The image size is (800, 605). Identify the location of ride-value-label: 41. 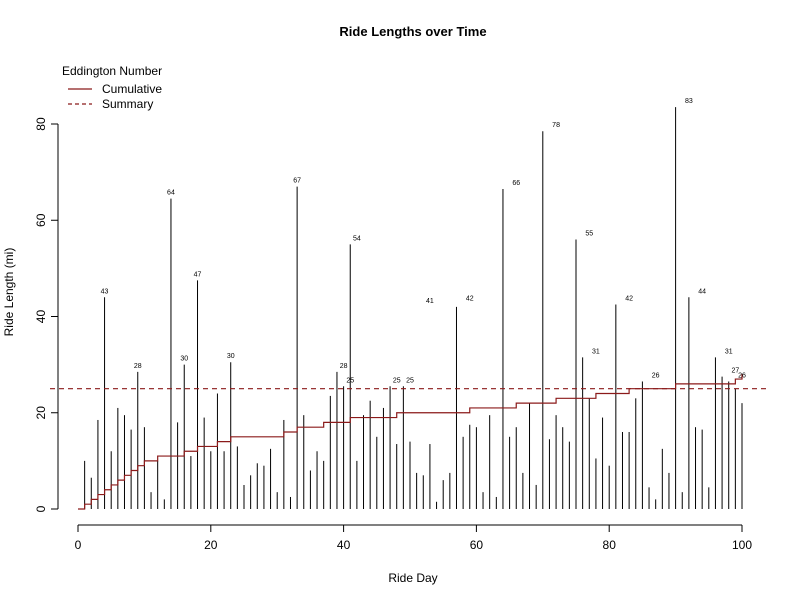
(430, 301).